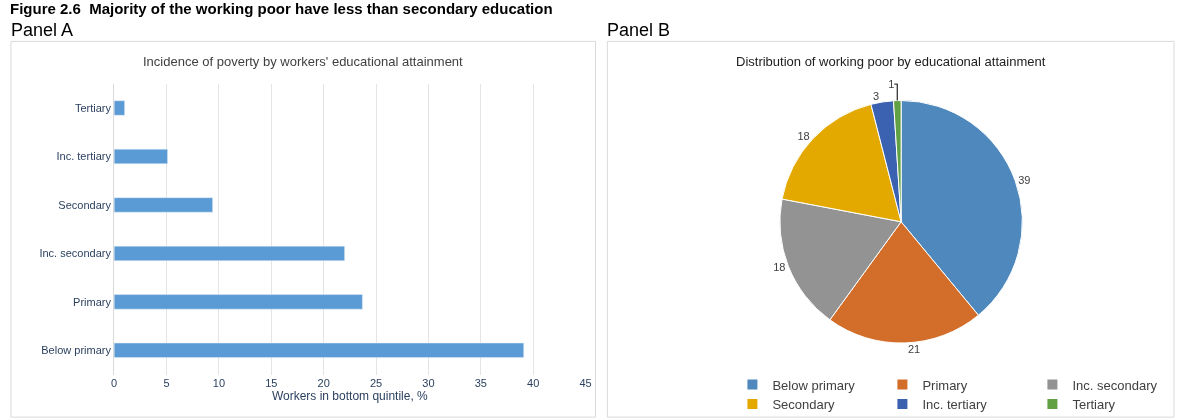  What do you see at coordinates (85, 204) in the screenshot?
I see `y-tick-label: Secondary` at bounding box center [85, 204].